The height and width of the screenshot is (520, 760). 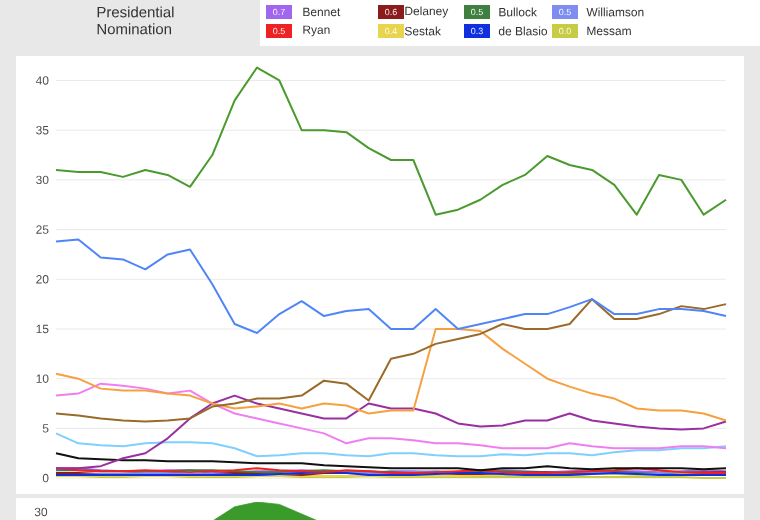 I want to click on line-series, so click(x=391, y=445).